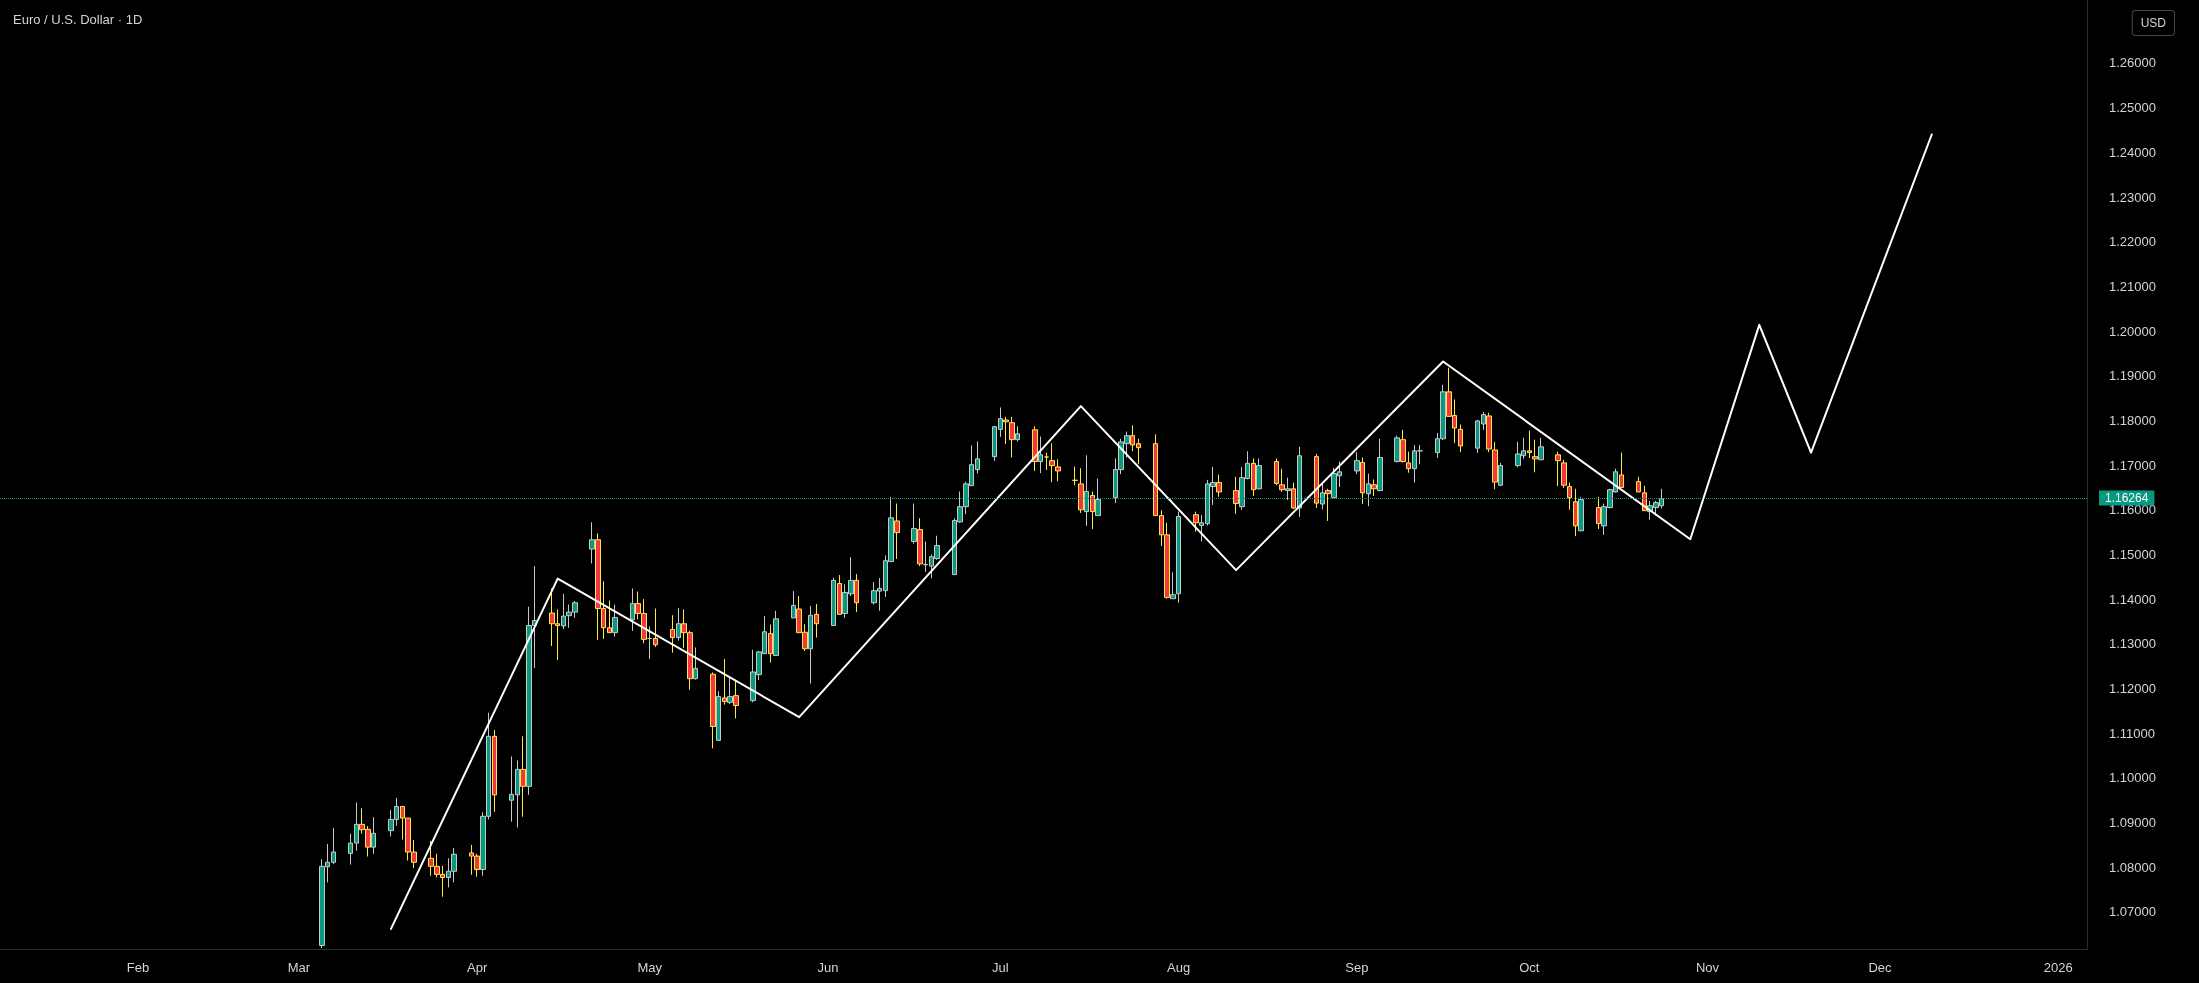 This screenshot has width=2199, height=983. What do you see at coordinates (650, 967) in the screenshot?
I see `x-tick-label: May` at bounding box center [650, 967].